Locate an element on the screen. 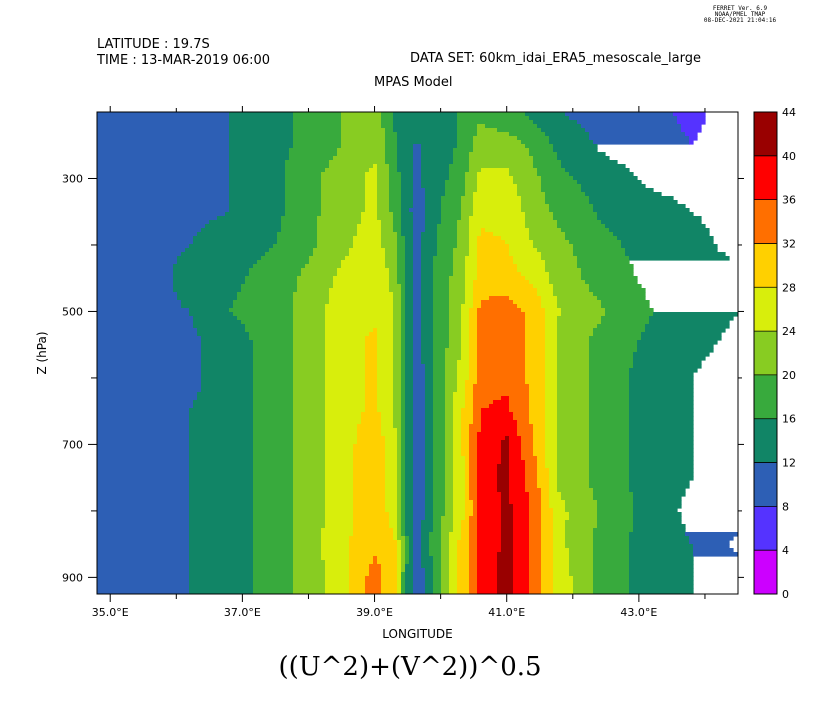  x-tick-label: 43.0°E is located at coordinates (638, 612).